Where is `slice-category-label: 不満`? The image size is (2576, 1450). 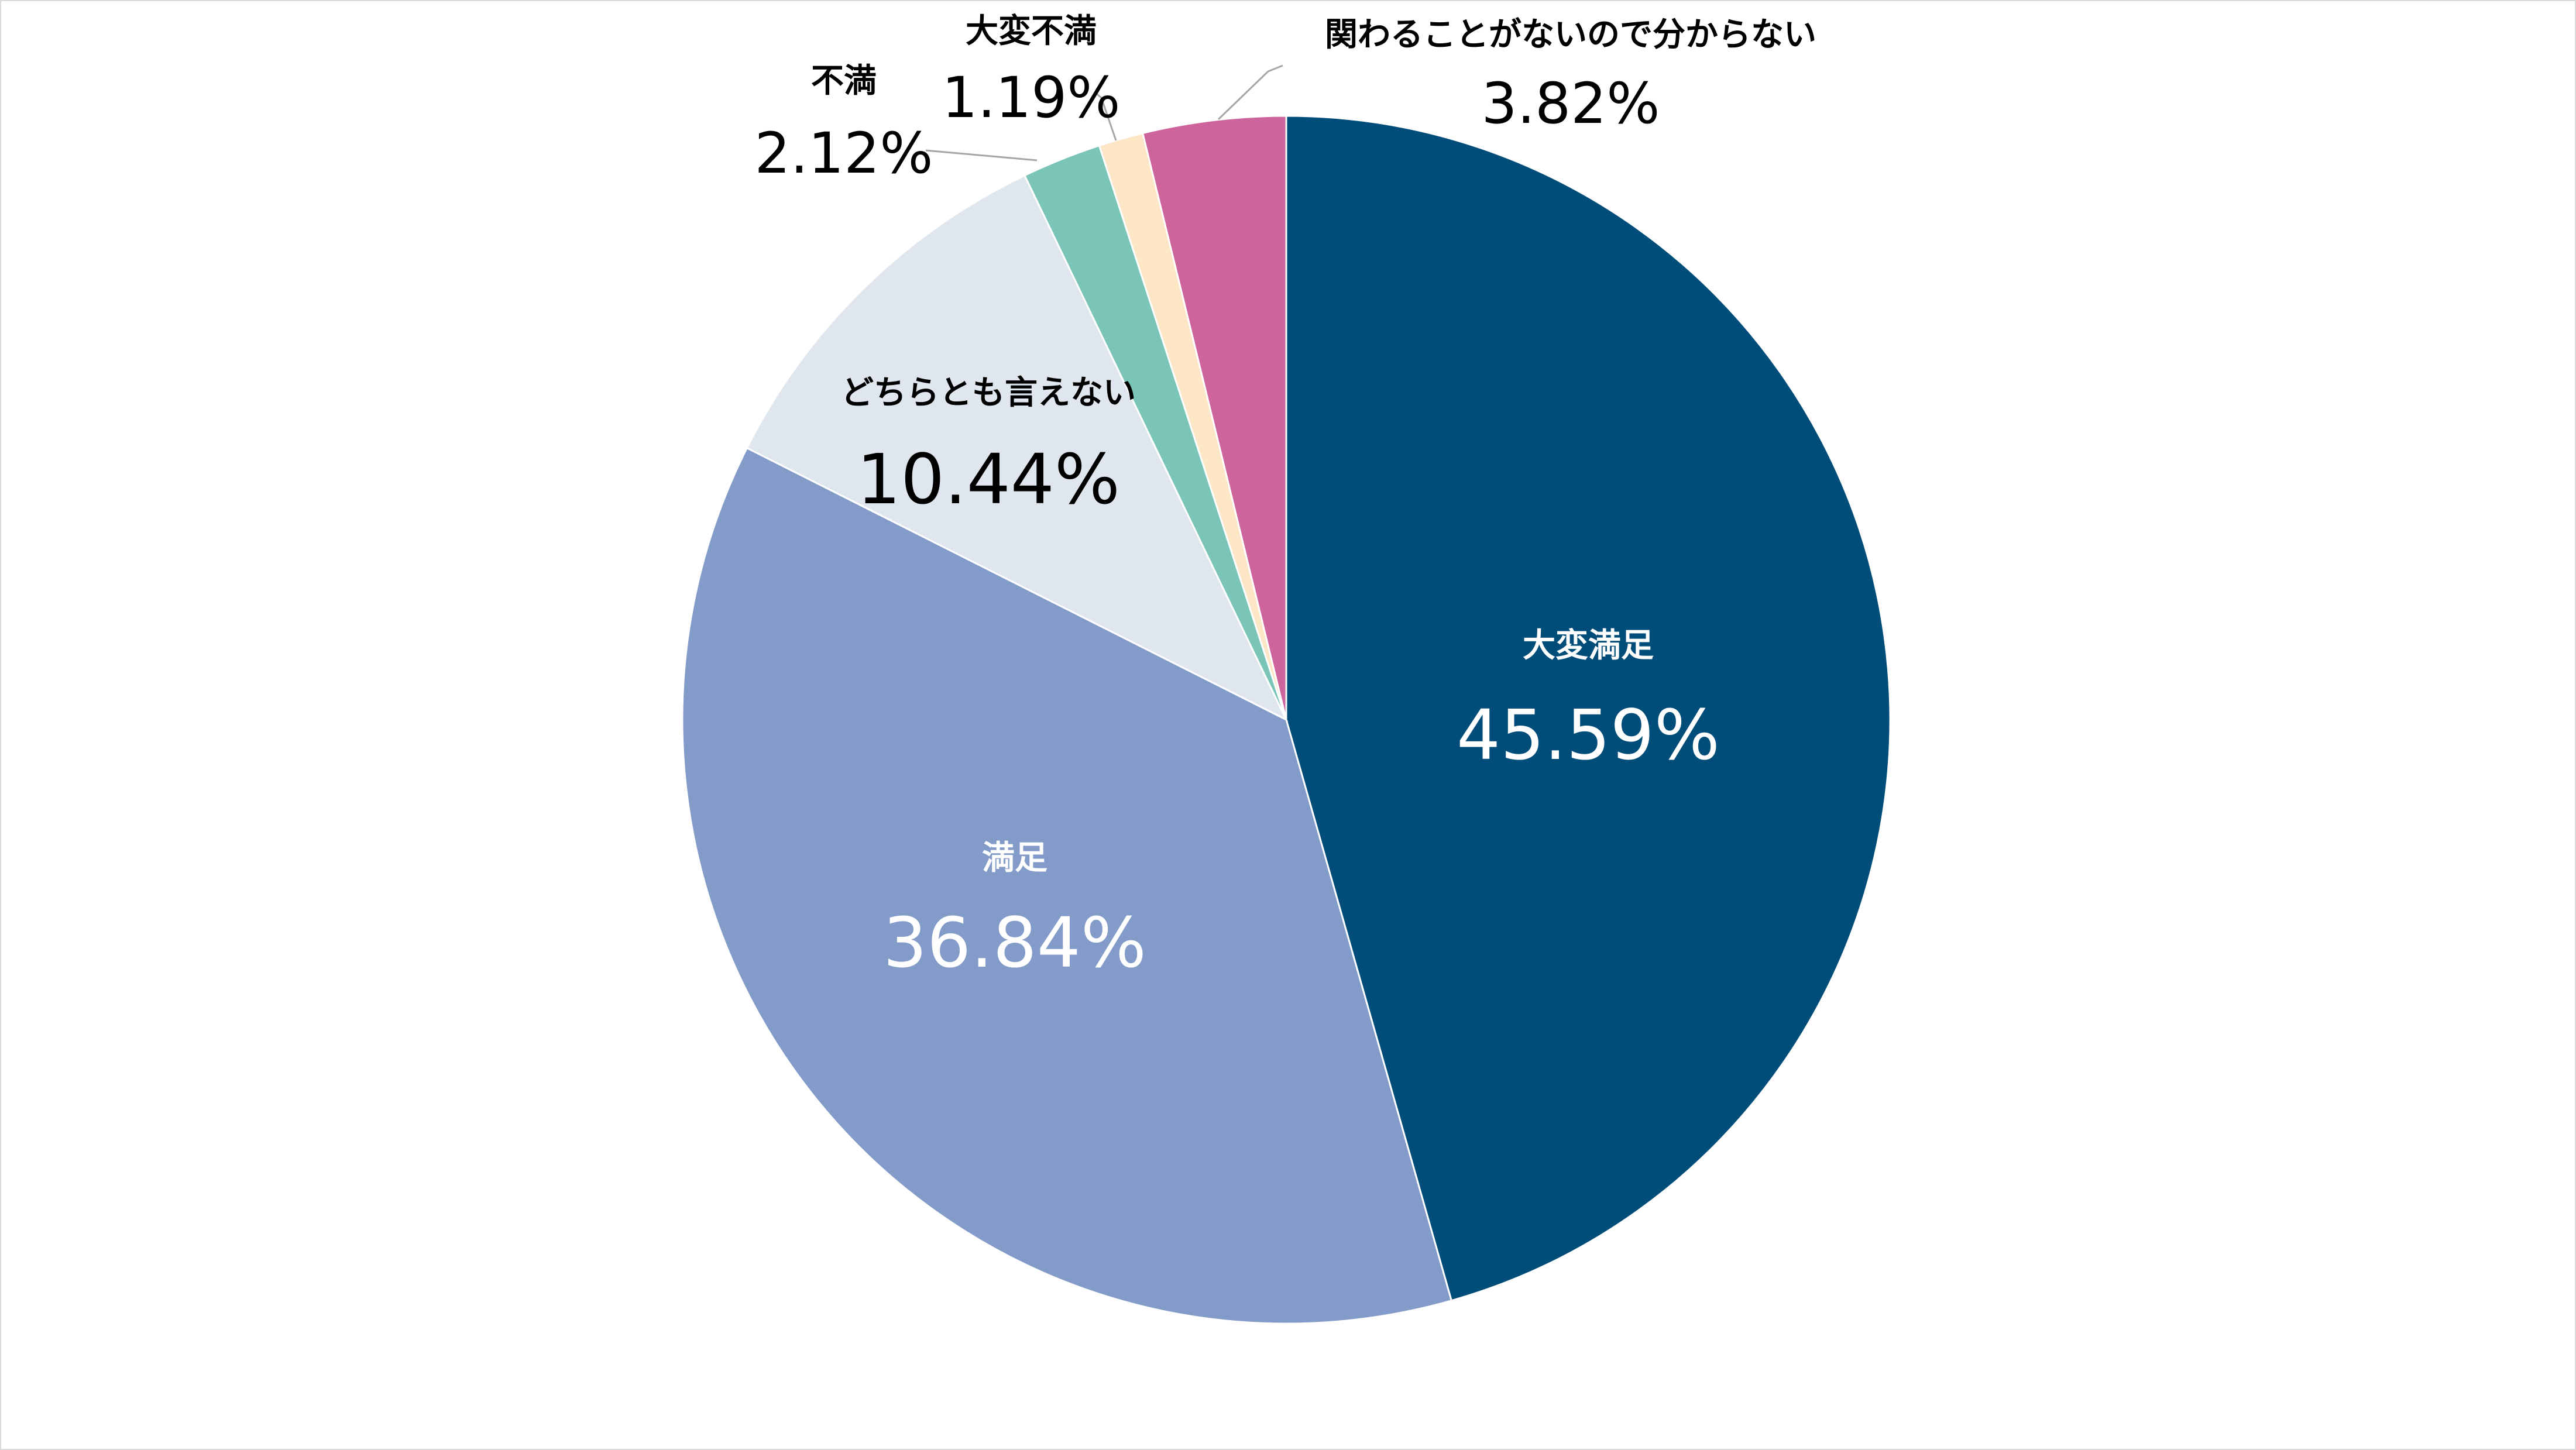
slice-category-label: 不満 is located at coordinates (844, 81).